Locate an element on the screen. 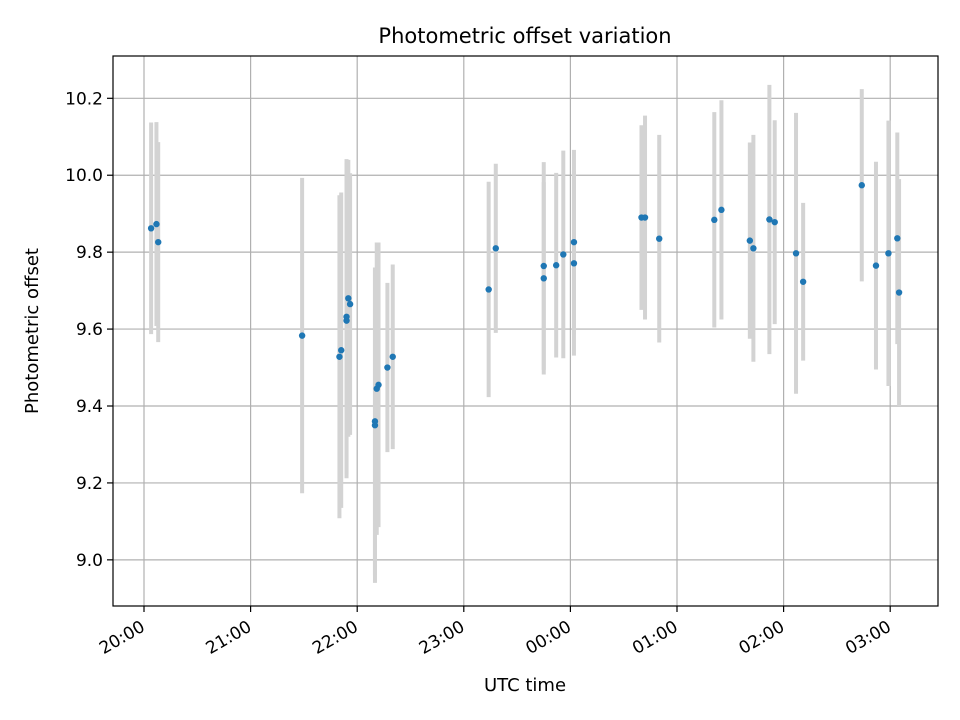 The width and height of the screenshot is (960, 720). y-axis: 9.0 9.2 9.4 9.6 9.8 10.0 10.2 is located at coordinates (89, 330).